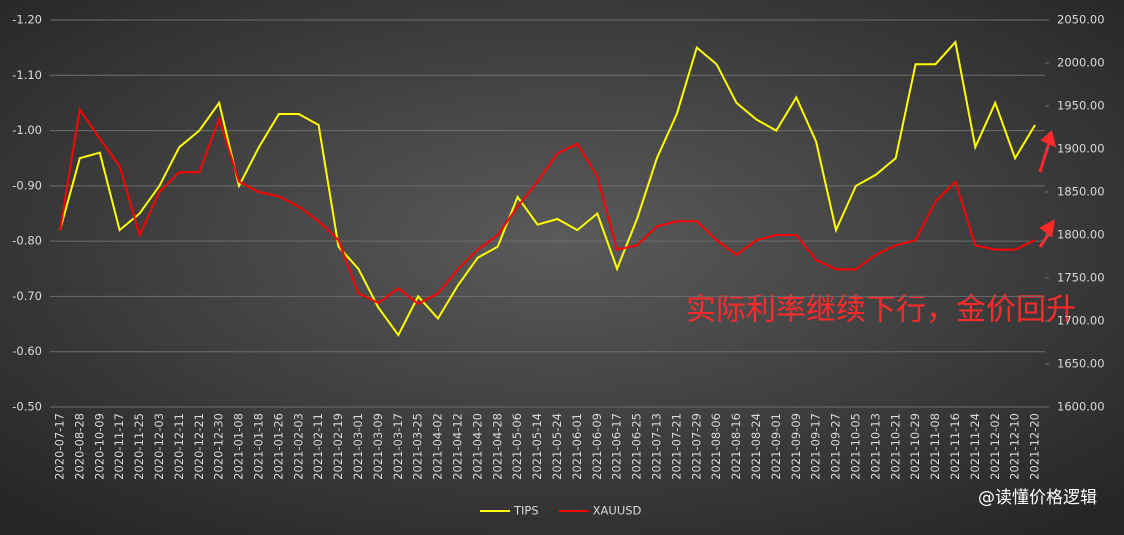  I want to click on x-tick-label: 2021-07-29, so click(696, 446).